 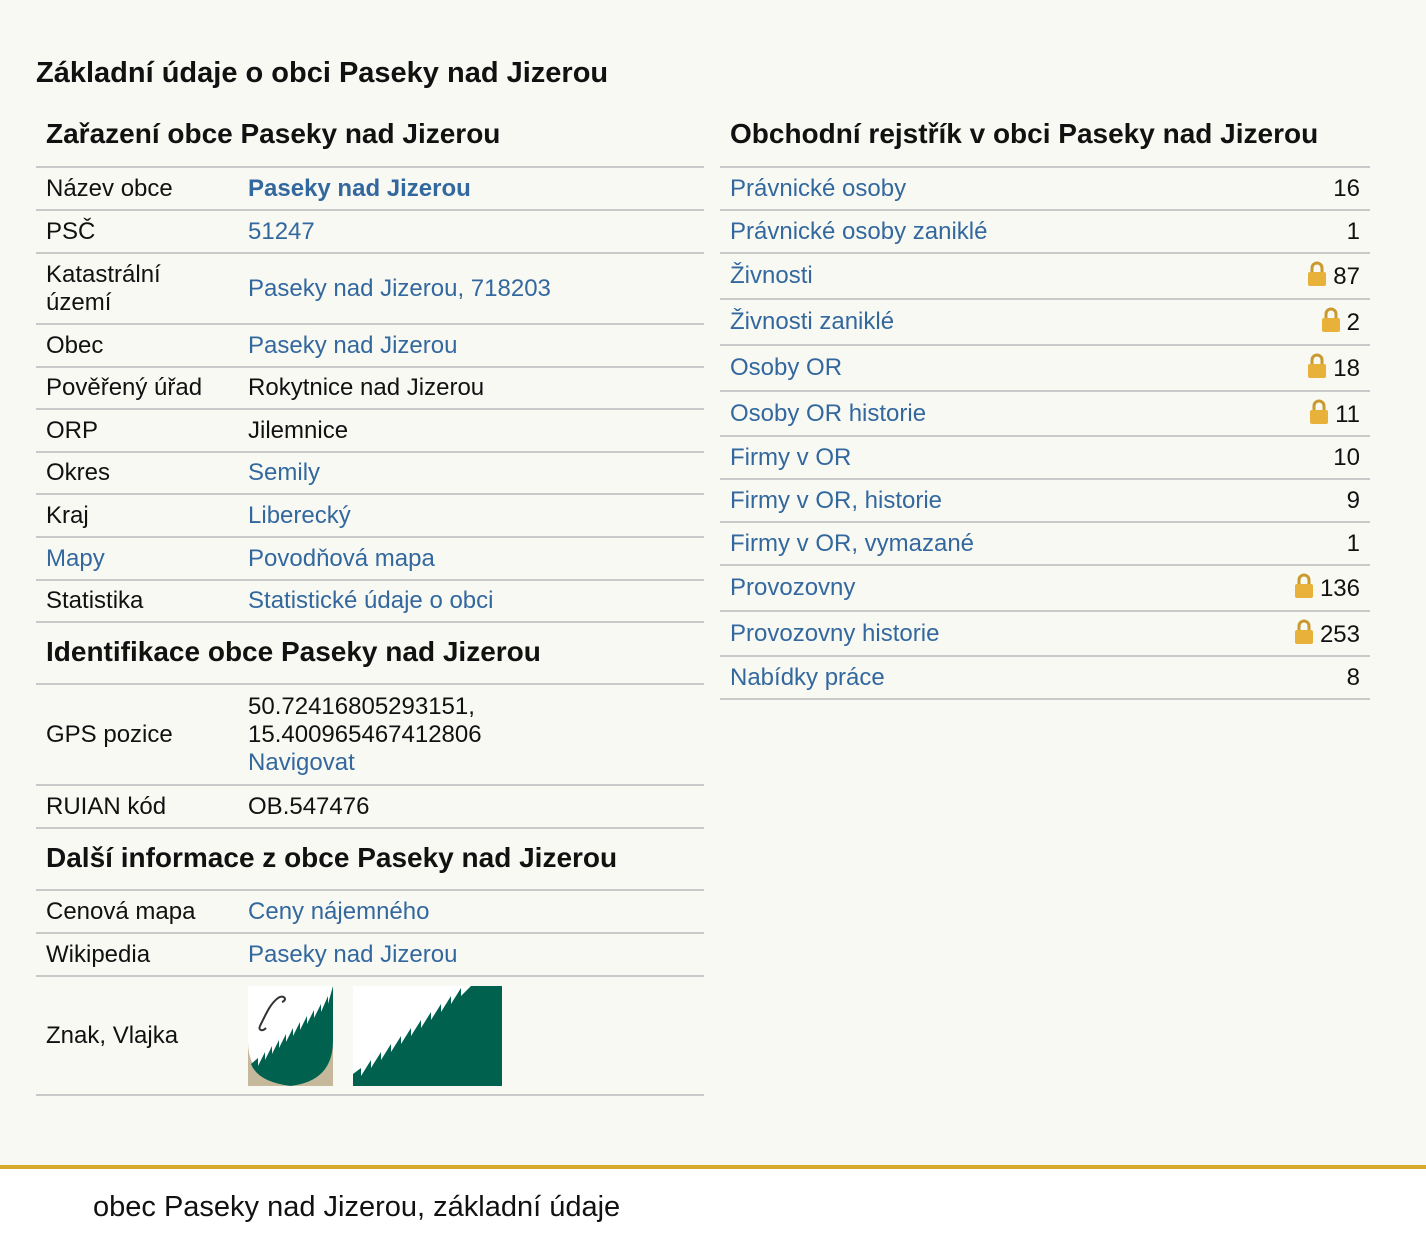 I want to click on row-label: RUIAN kód, so click(x=137, y=807).